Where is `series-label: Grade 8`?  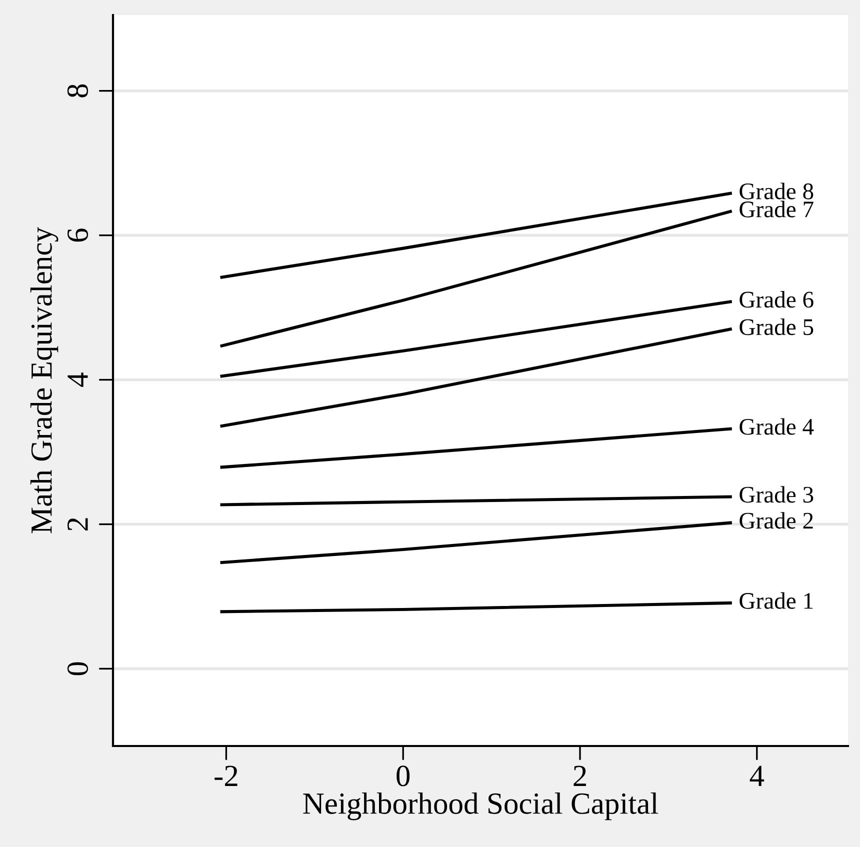 series-label: Grade 8 is located at coordinates (777, 191).